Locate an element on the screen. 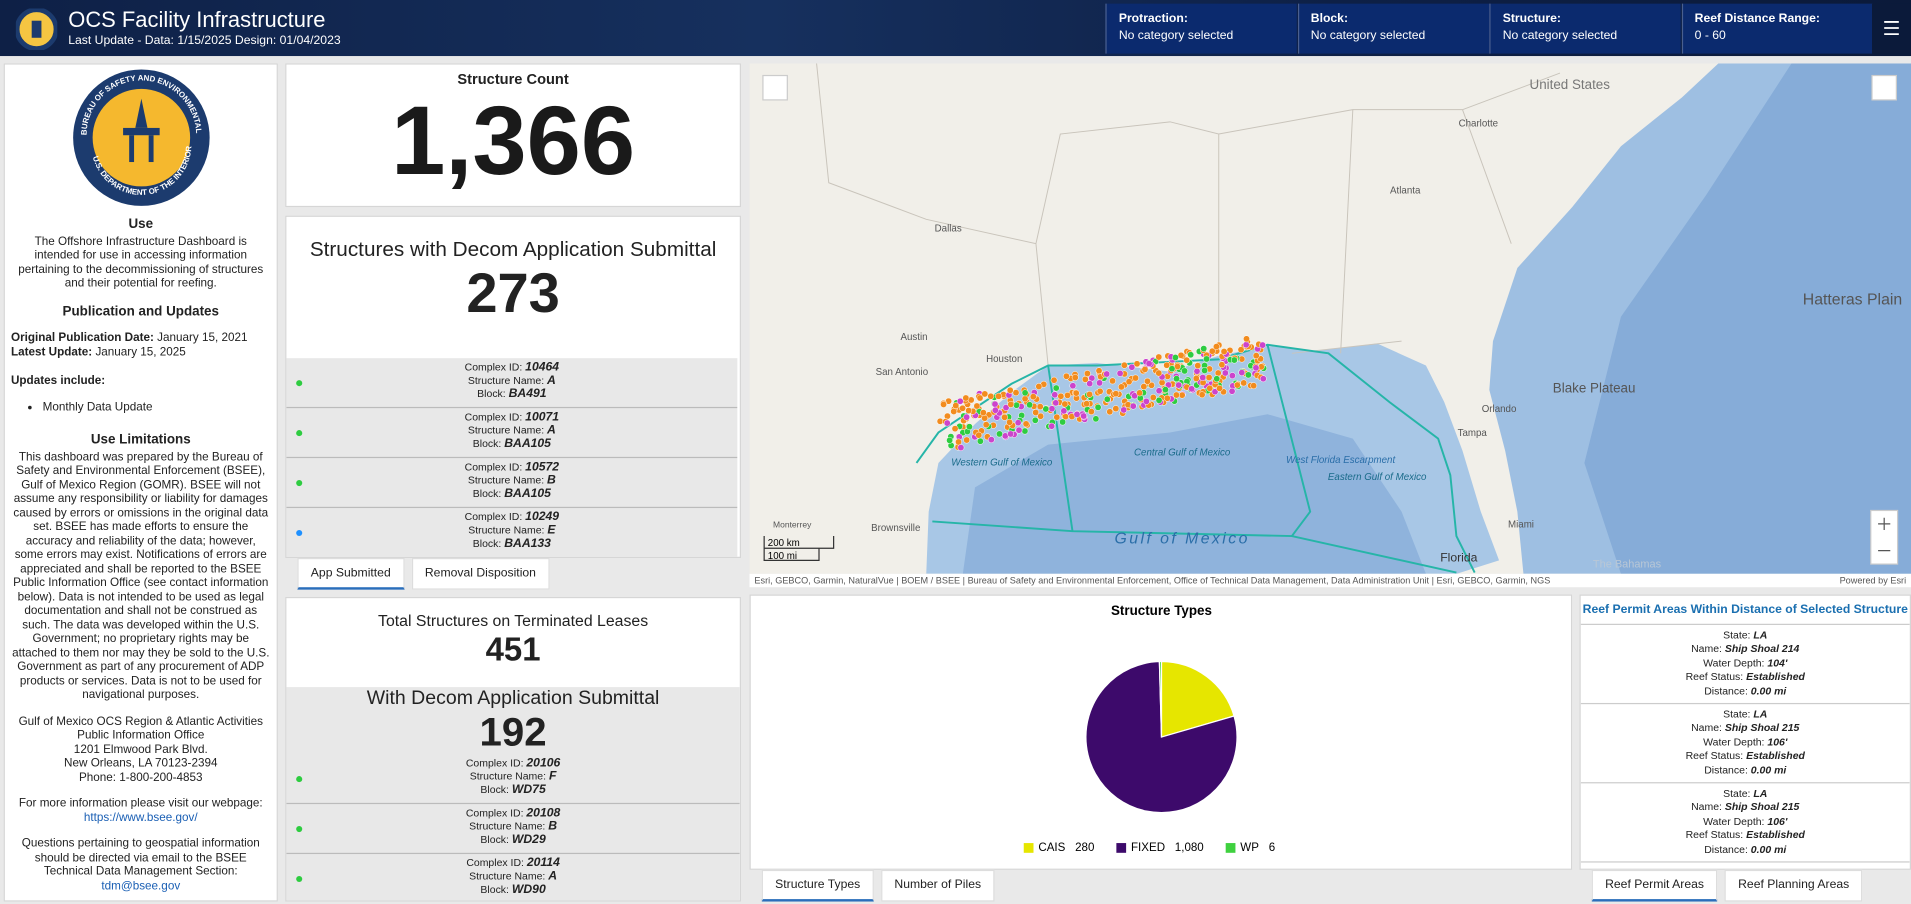 The image size is (1911, 904). map-label: West Florida Escarpment is located at coordinates (1341, 460).